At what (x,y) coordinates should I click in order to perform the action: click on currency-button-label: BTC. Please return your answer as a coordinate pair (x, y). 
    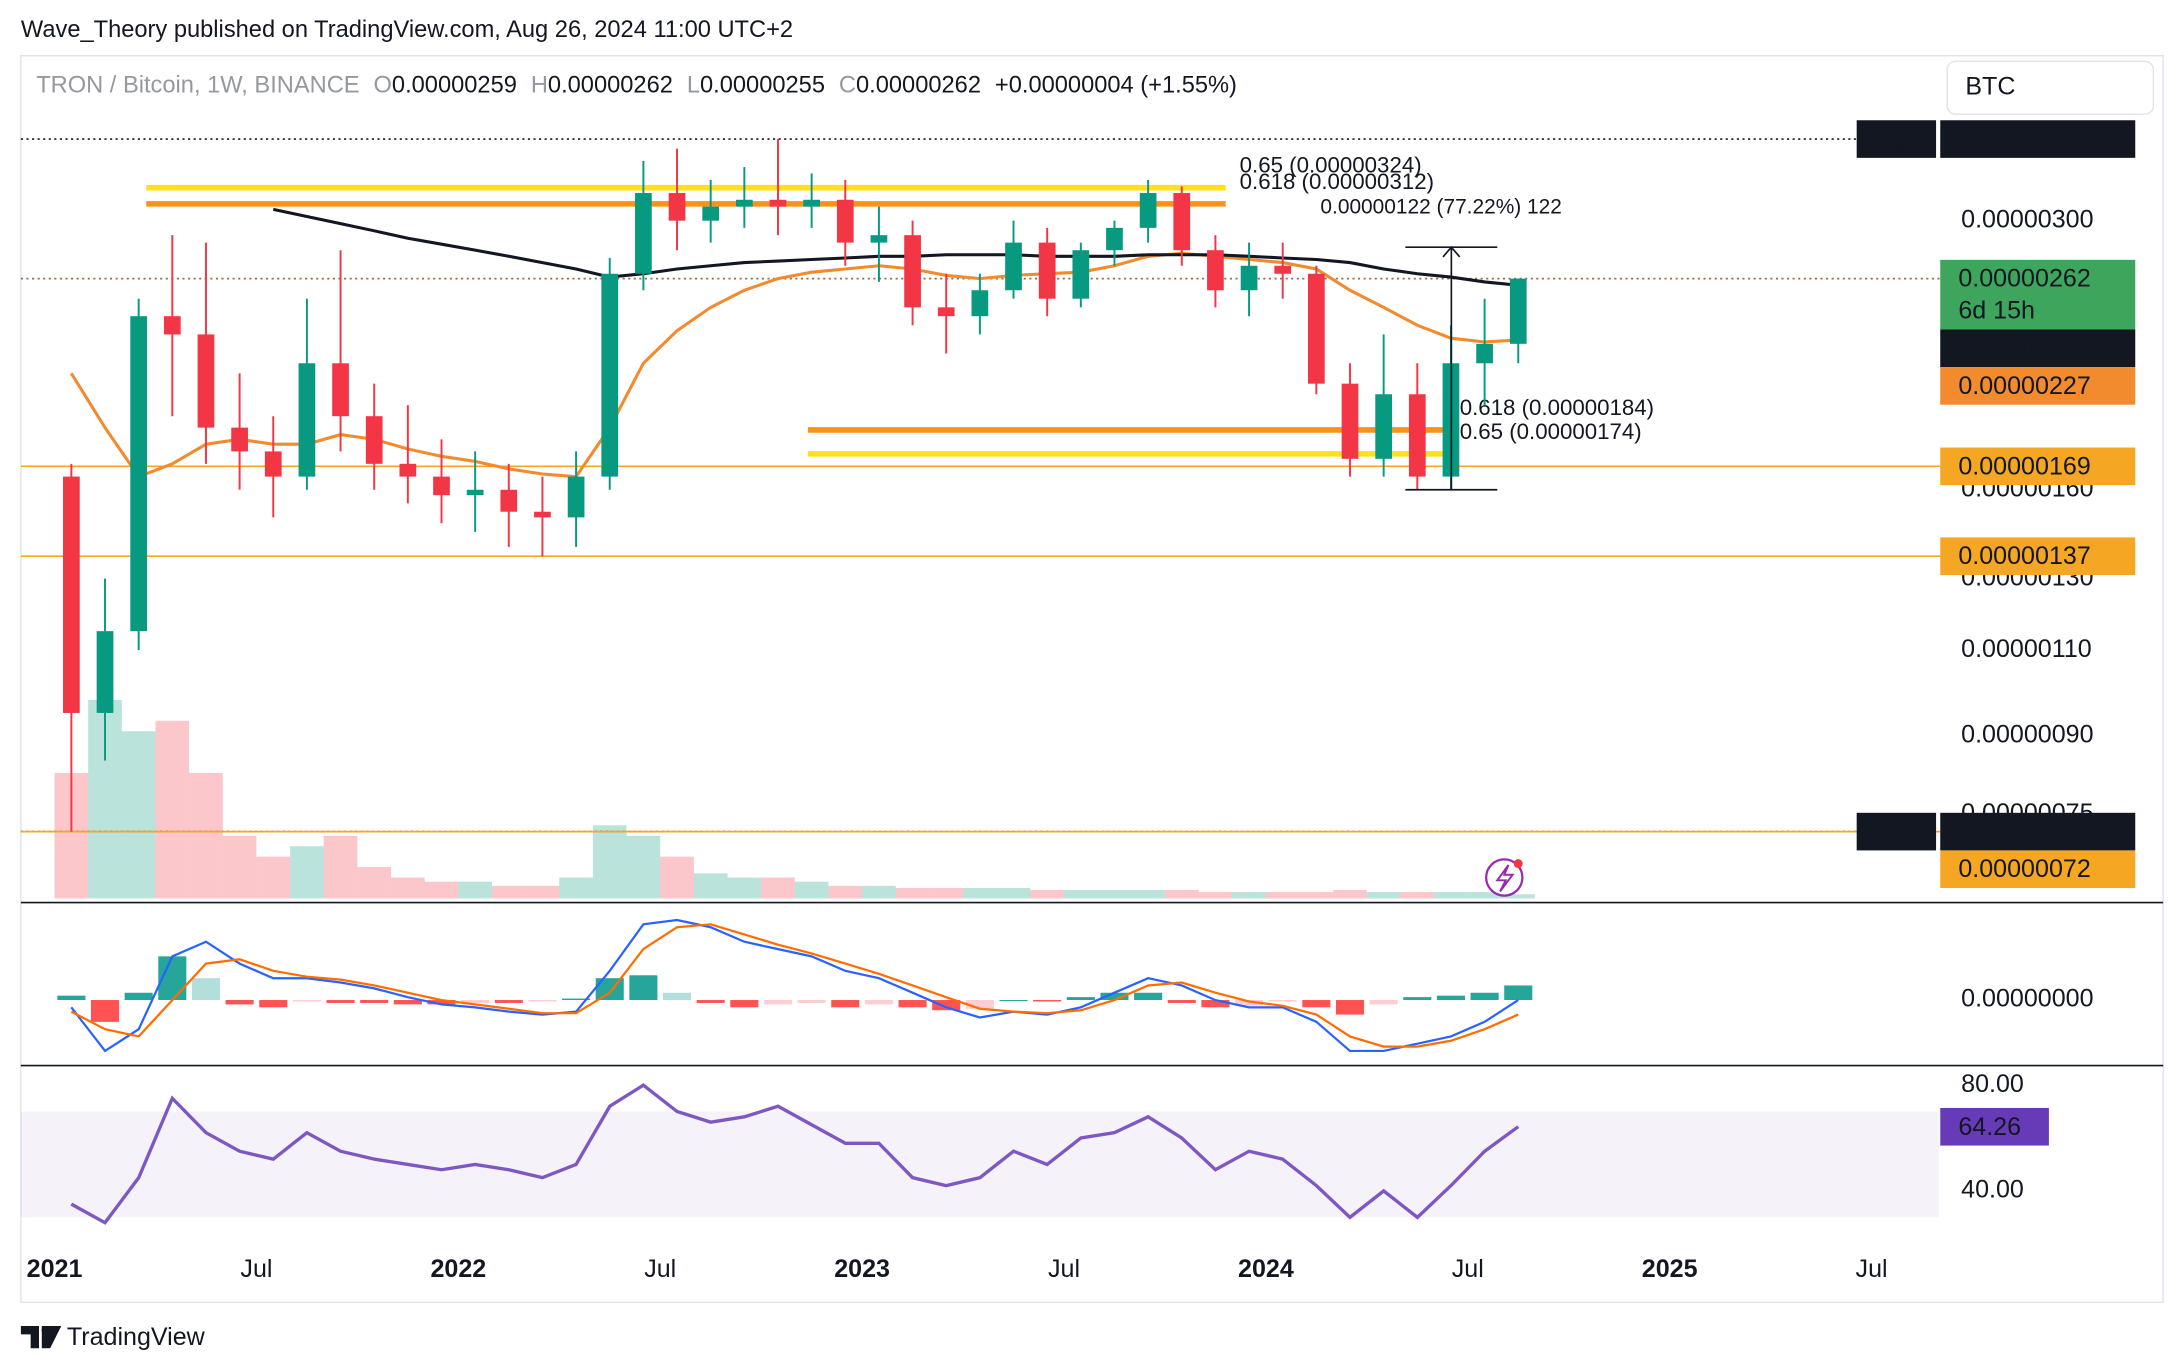
    Looking at the image, I should click on (1990, 86).